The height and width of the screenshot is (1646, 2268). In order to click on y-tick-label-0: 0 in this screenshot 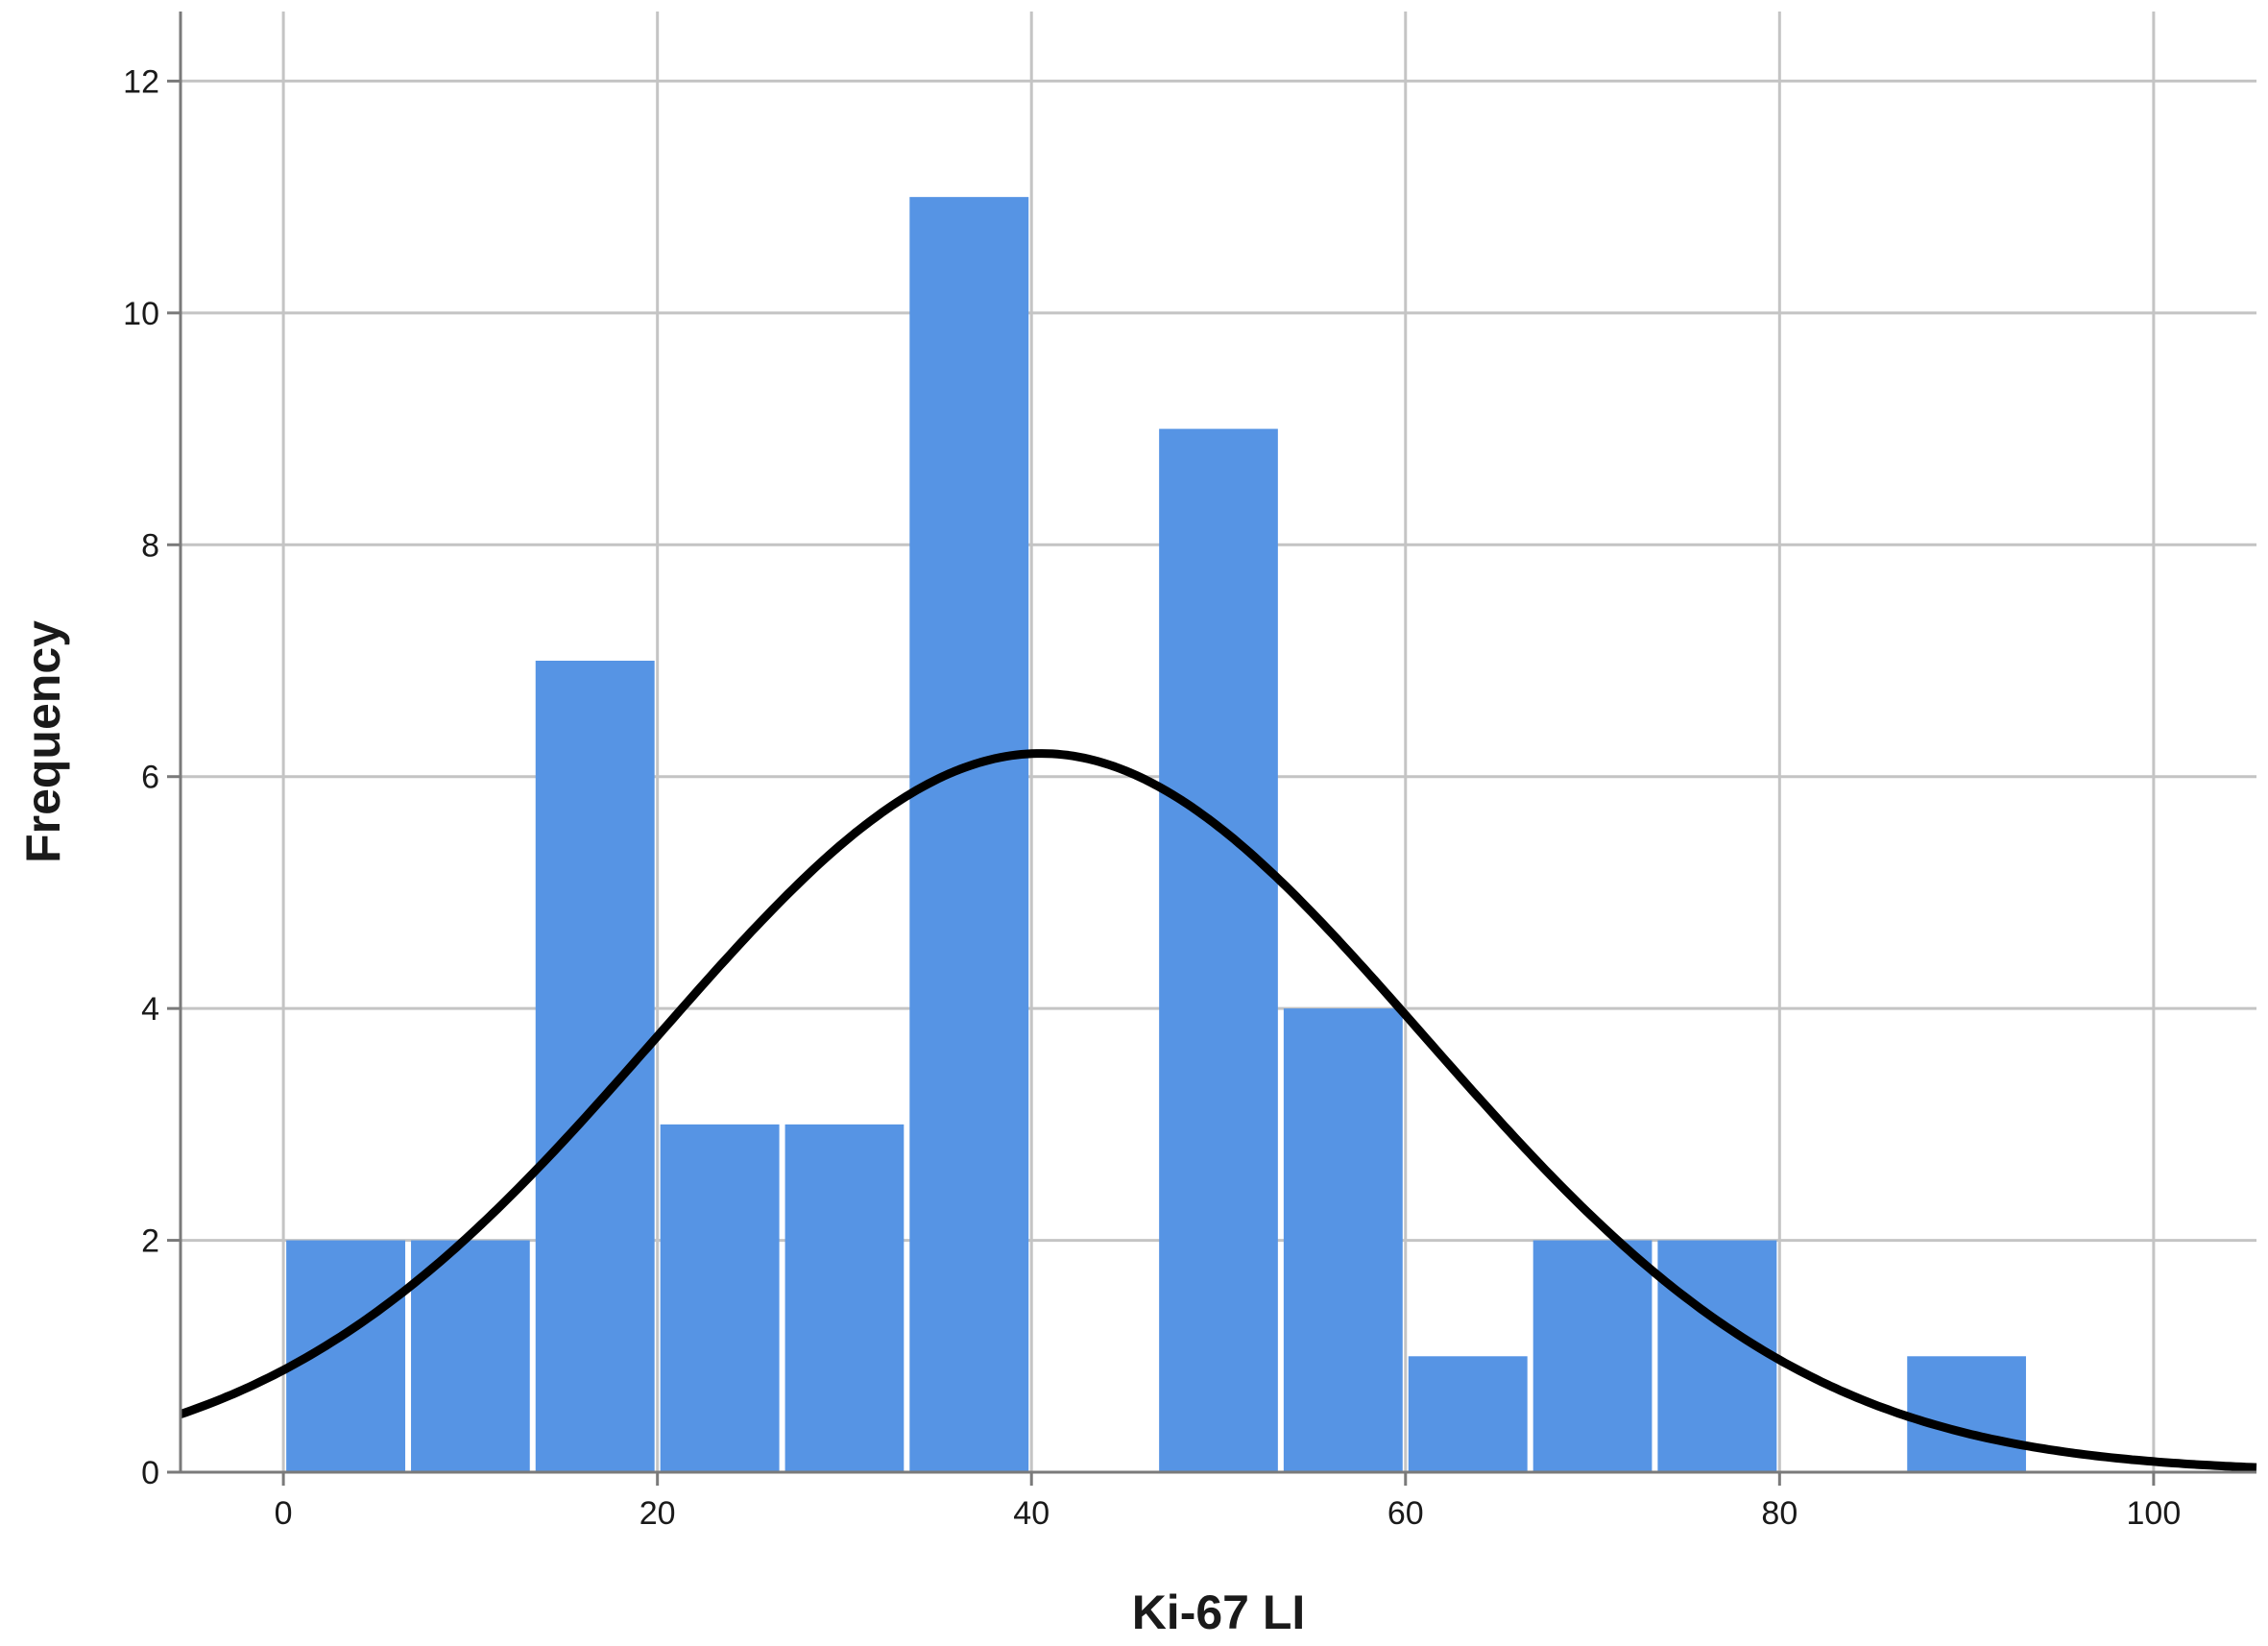, I will do `click(150, 1473)`.